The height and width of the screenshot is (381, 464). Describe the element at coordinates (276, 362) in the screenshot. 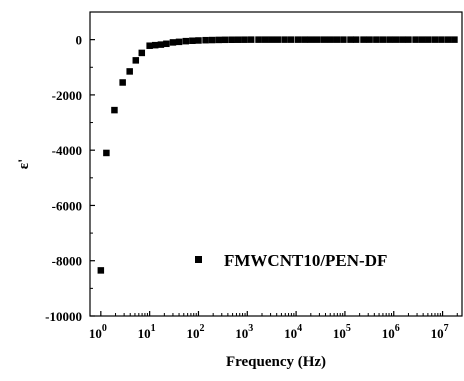

I see `x-axis-title: Frequency (Hz)` at that location.